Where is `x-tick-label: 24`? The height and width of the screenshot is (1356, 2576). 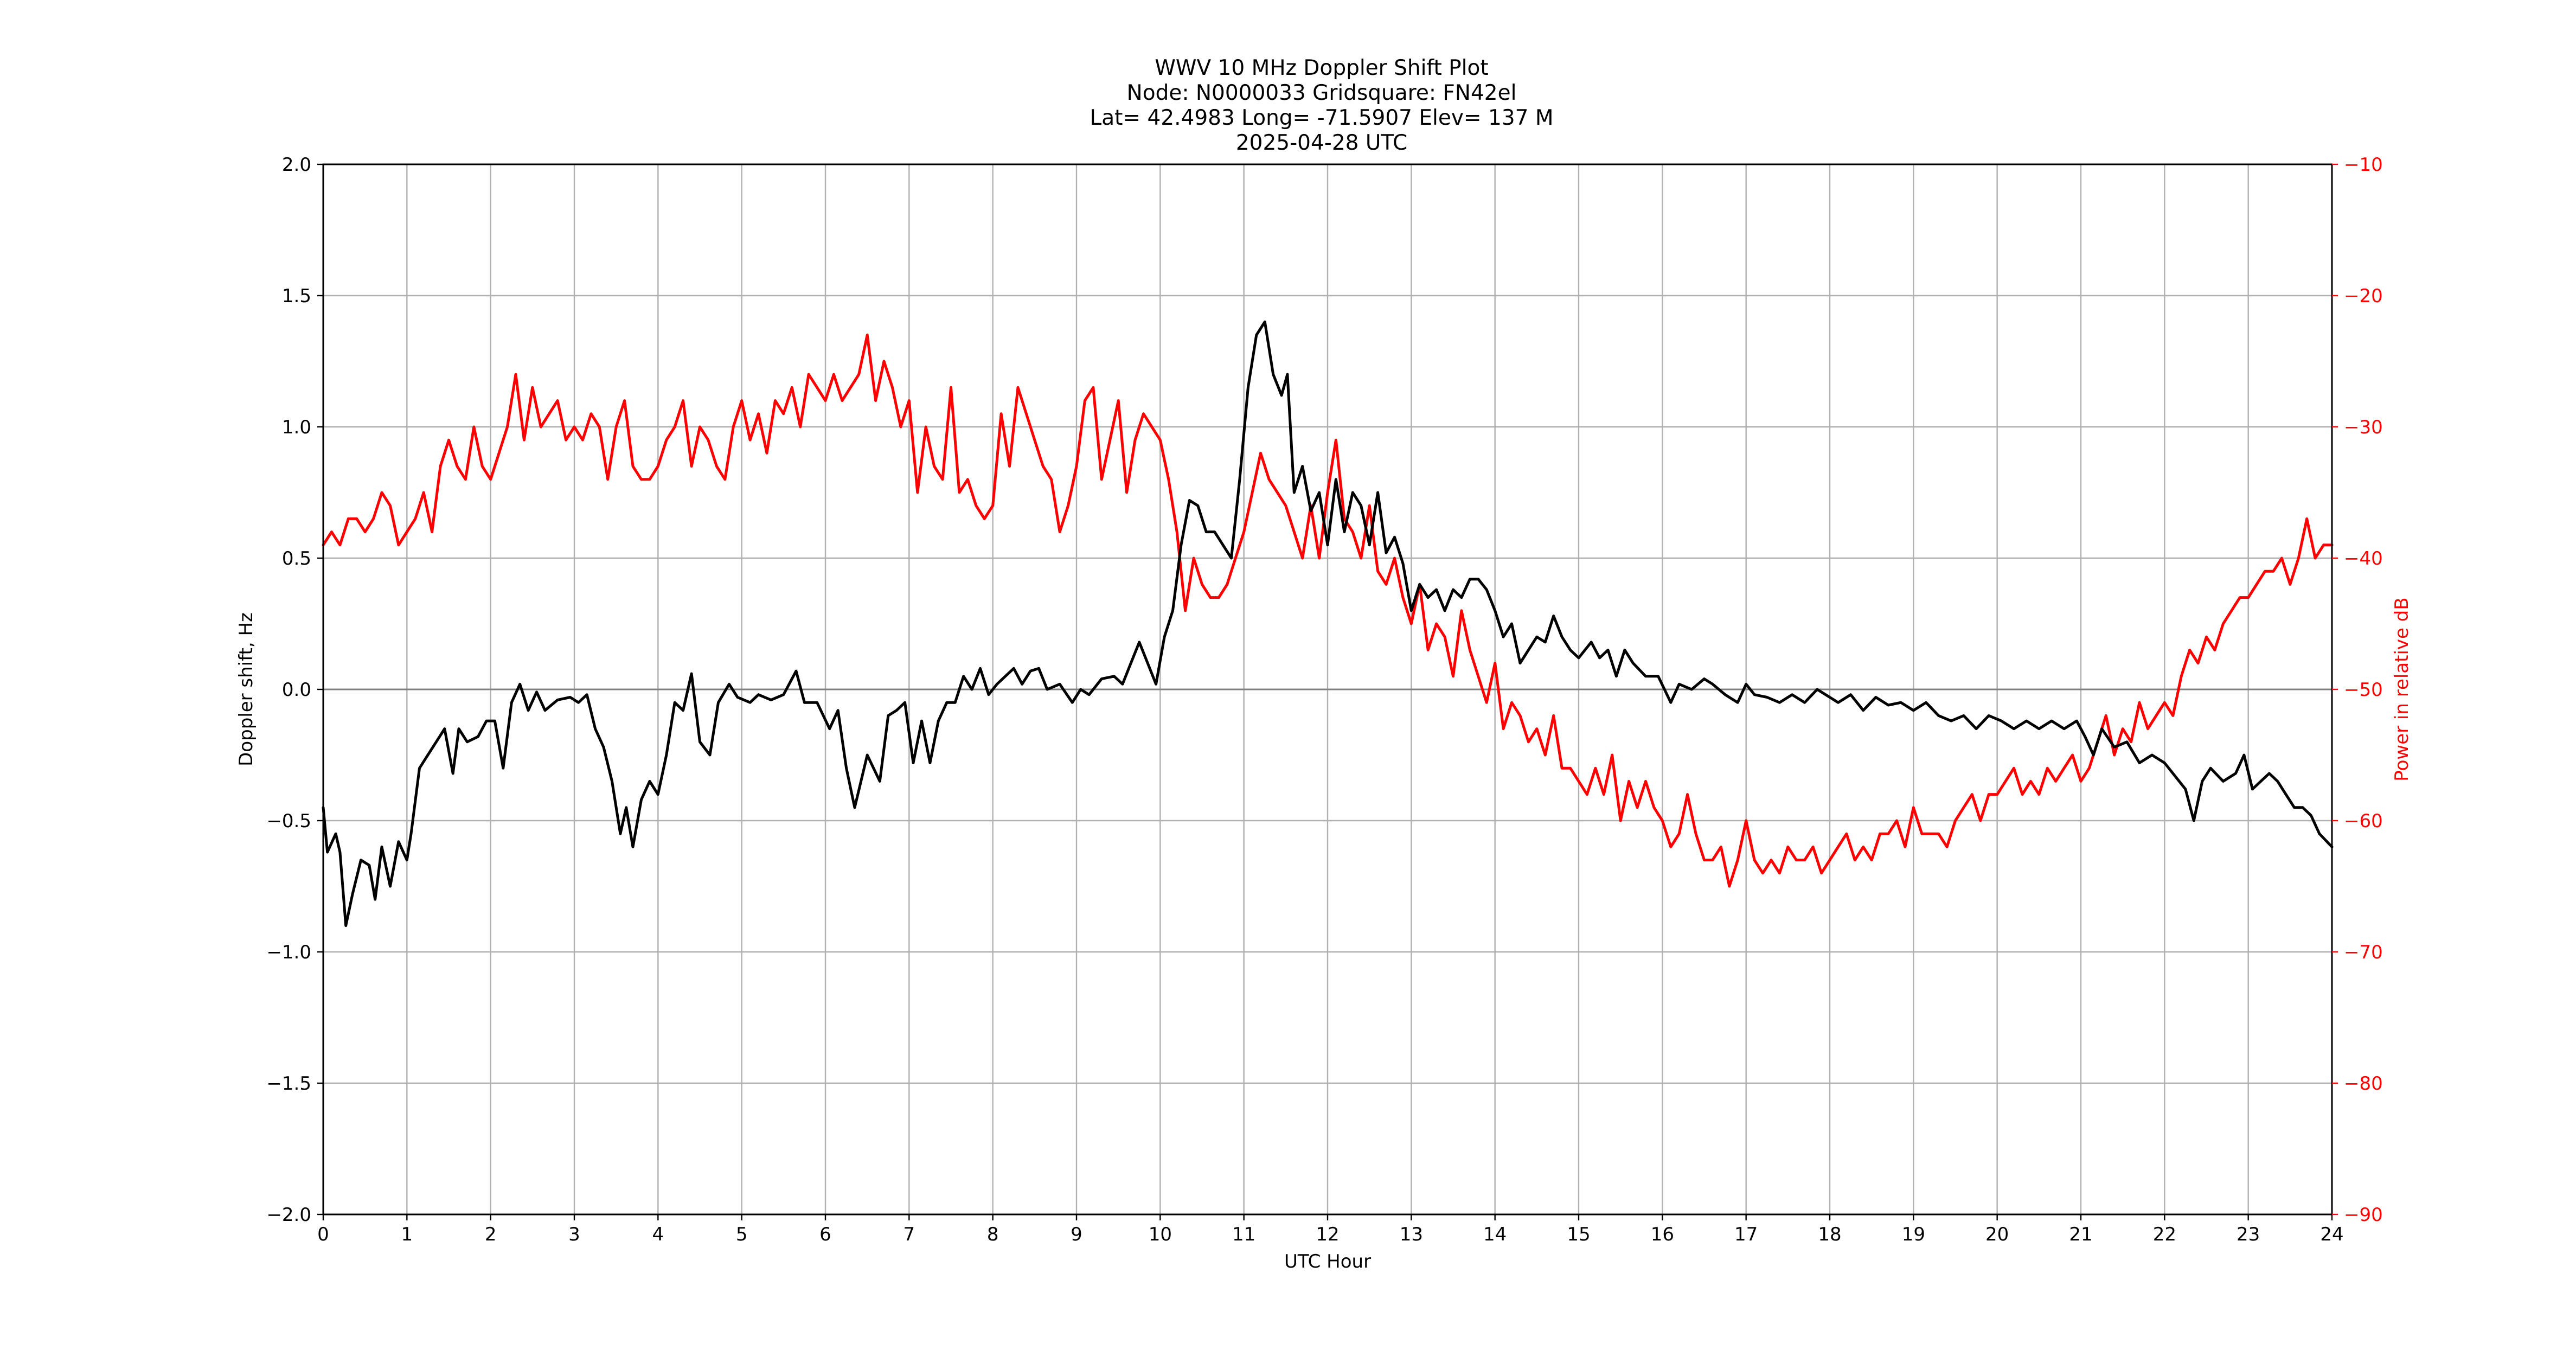
x-tick-label: 24 is located at coordinates (2331, 1234).